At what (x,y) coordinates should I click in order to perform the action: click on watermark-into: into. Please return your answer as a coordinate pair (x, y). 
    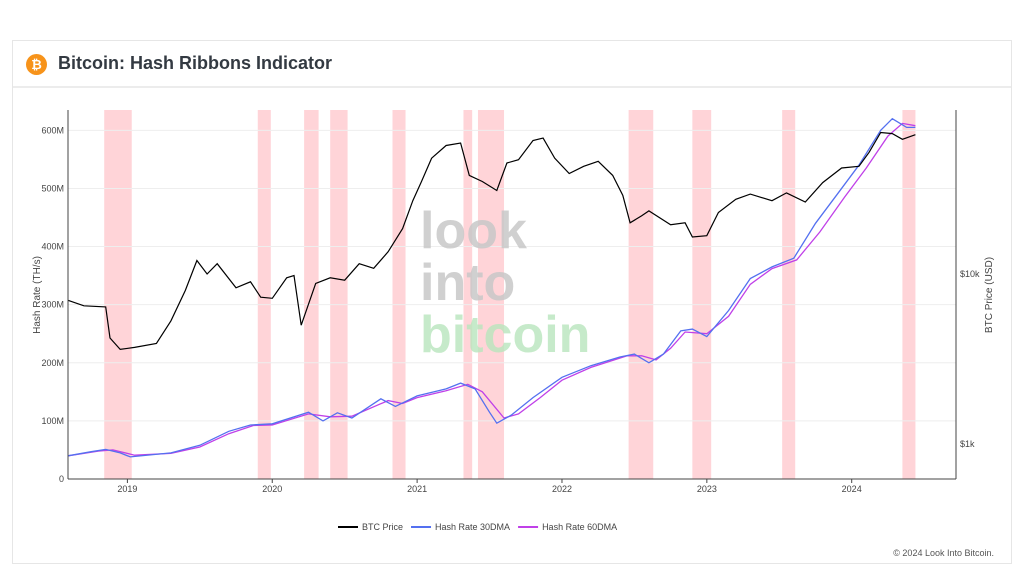
    Looking at the image, I should click on (467, 283).